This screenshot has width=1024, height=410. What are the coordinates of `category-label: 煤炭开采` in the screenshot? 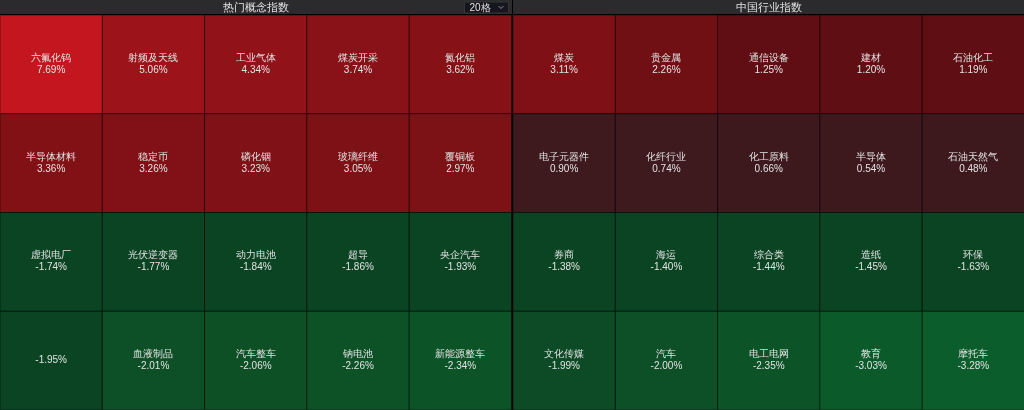 It's located at (358, 57).